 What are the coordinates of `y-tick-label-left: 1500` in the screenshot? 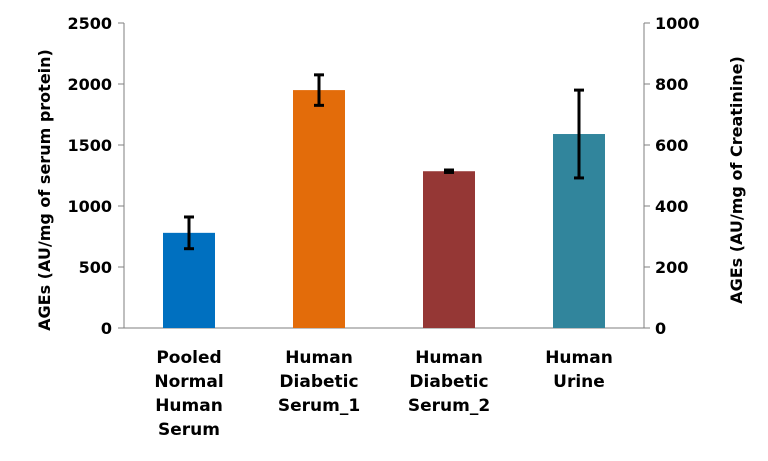 It's located at (89, 145).